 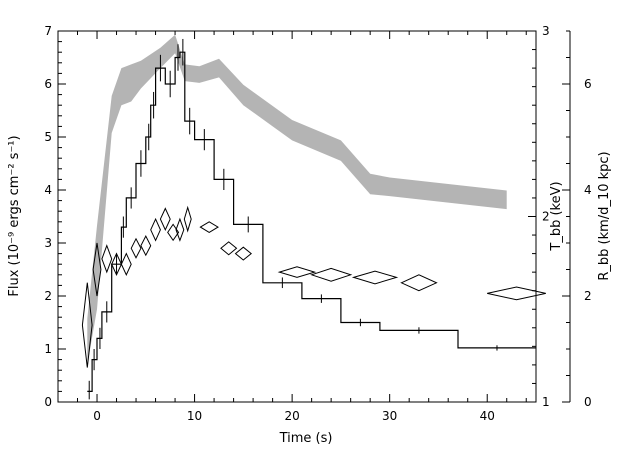 What do you see at coordinates (306, 438) in the screenshot?
I see `x-axis-label: Time (s)` at bounding box center [306, 438].